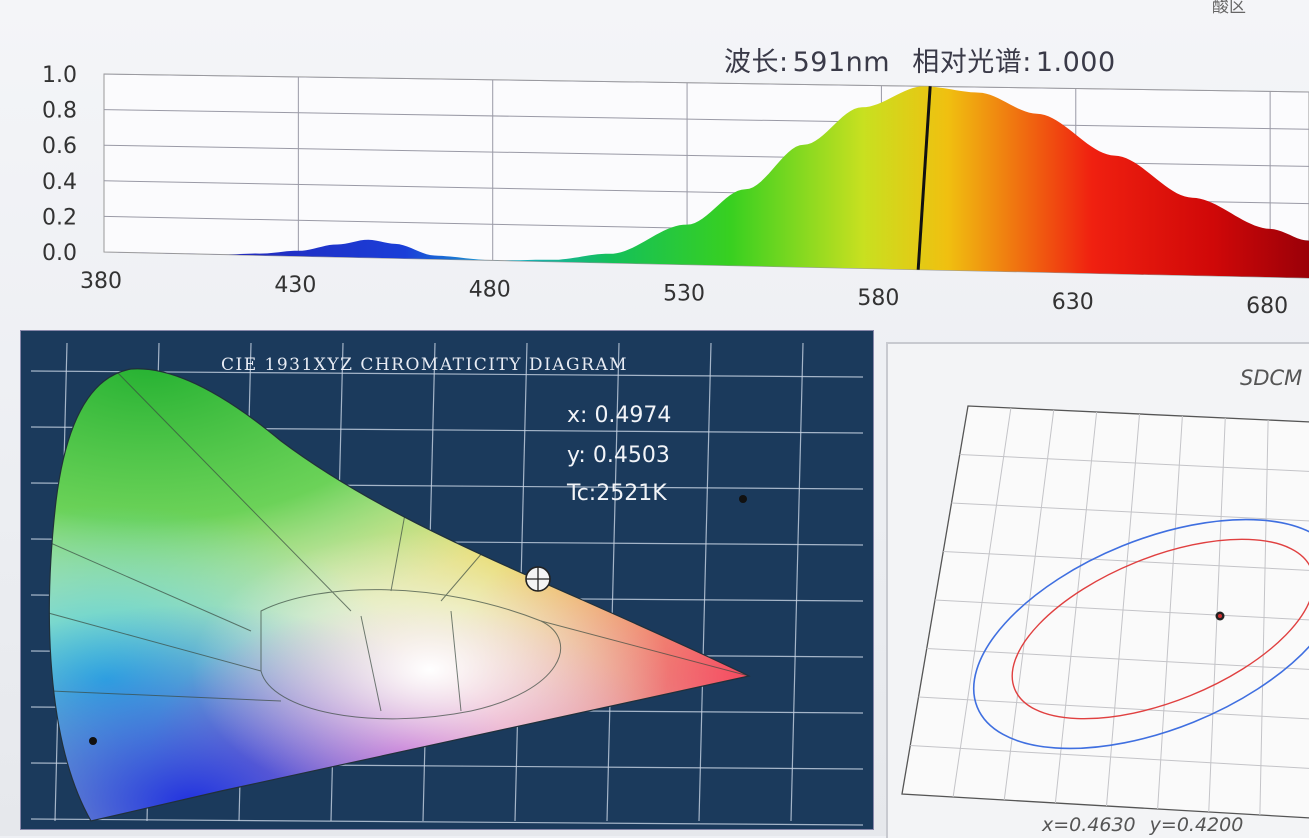 This screenshot has width=1309, height=838. I want to click on x-tick-label: 480, so click(490, 289).